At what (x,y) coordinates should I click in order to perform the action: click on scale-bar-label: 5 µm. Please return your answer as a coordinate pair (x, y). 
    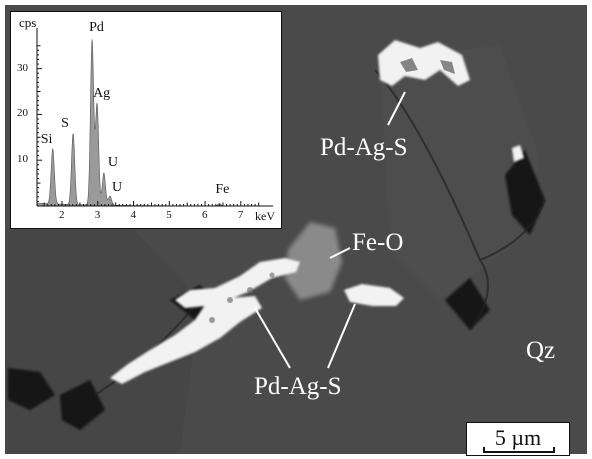
    Looking at the image, I should click on (518, 437).